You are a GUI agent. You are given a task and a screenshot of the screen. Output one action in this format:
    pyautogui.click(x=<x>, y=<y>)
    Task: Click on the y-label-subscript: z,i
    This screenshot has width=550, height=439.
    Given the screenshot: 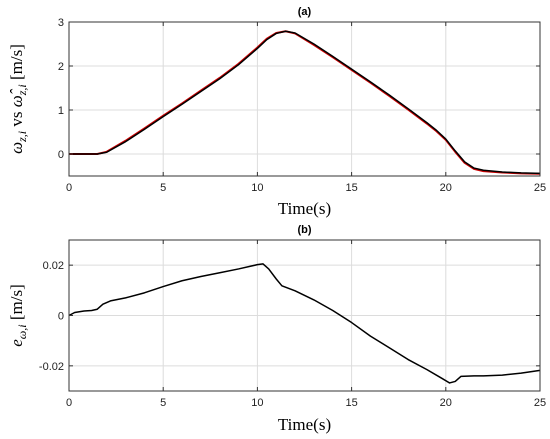 What is the action you would take?
    pyautogui.click(x=22, y=137)
    